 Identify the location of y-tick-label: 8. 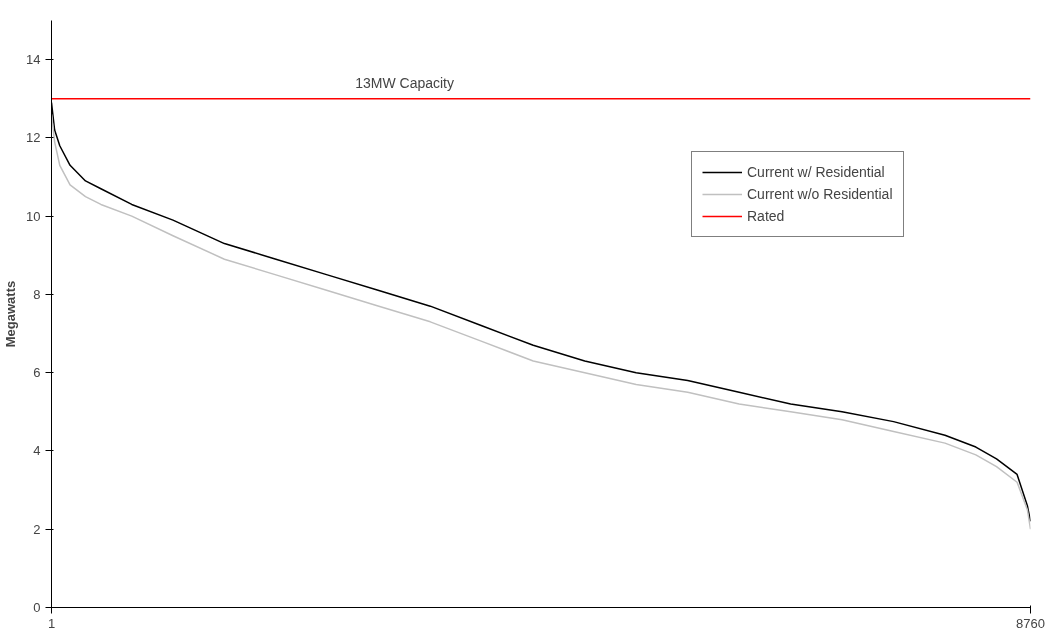
(37, 294).